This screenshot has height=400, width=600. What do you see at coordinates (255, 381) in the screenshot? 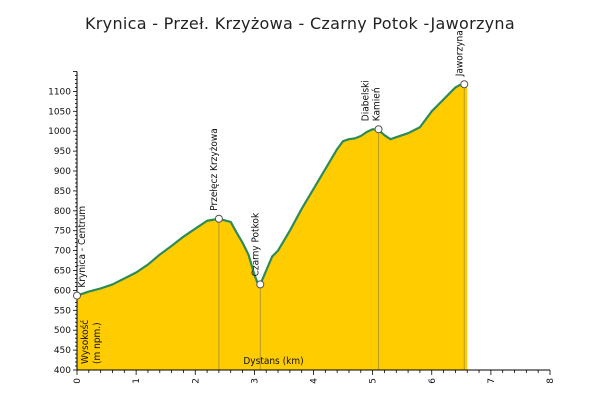
I see `x-tick-label: 3` at bounding box center [255, 381].